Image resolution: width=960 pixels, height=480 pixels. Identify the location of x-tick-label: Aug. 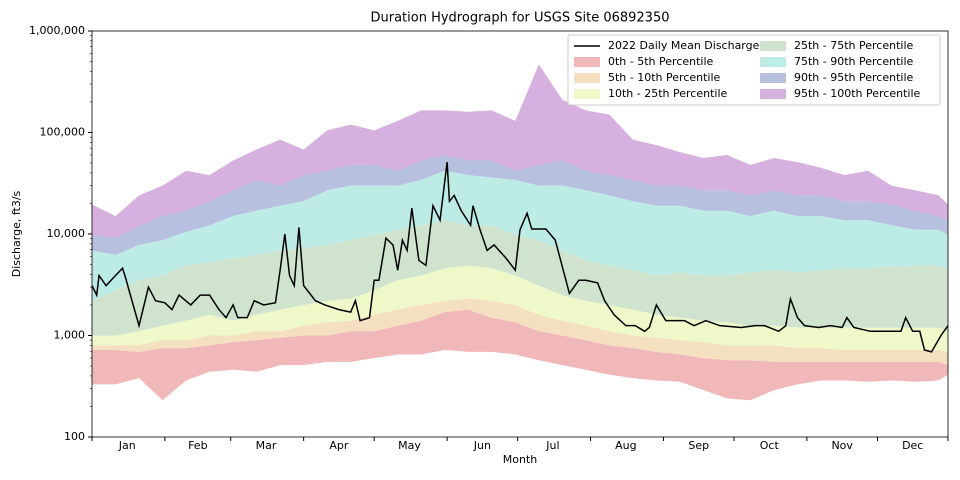
(625, 445).